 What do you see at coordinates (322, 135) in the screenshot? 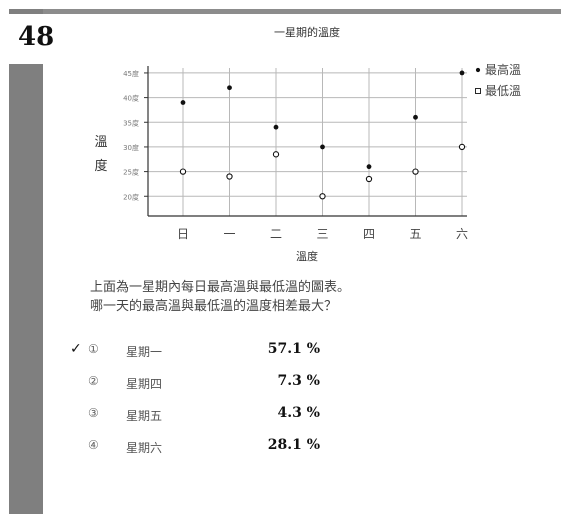
I see `data-points` at bounding box center [322, 135].